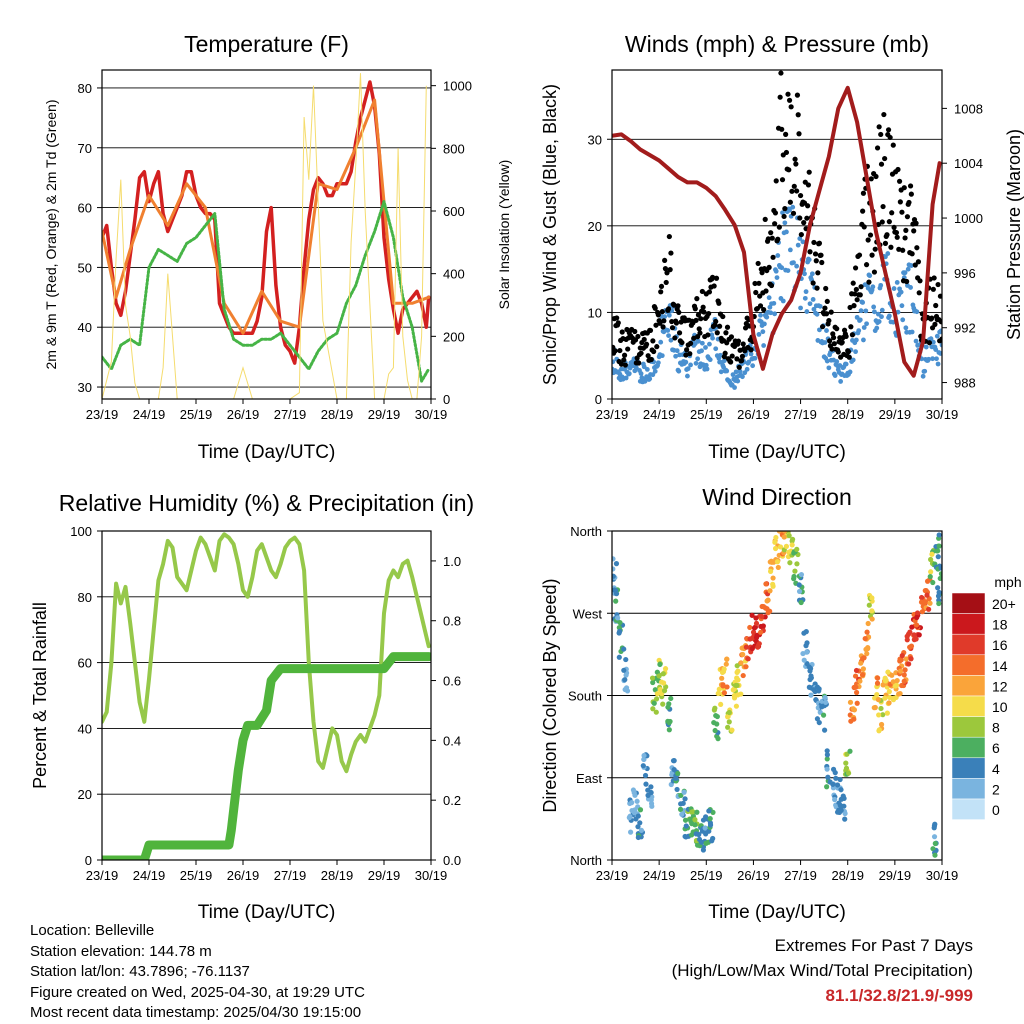 This screenshot has height=1024, width=1024. What do you see at coordinates (266, 291) in the screenshot?
I see `dewpoint-line` at bounding box center [266, 291].